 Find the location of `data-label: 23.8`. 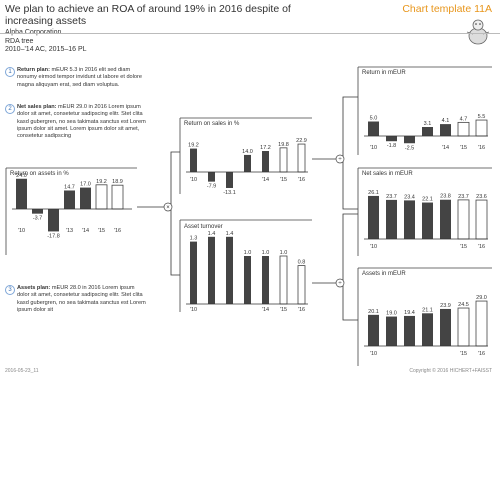

data-label: 23.8 is located at coordinates (445, 197).